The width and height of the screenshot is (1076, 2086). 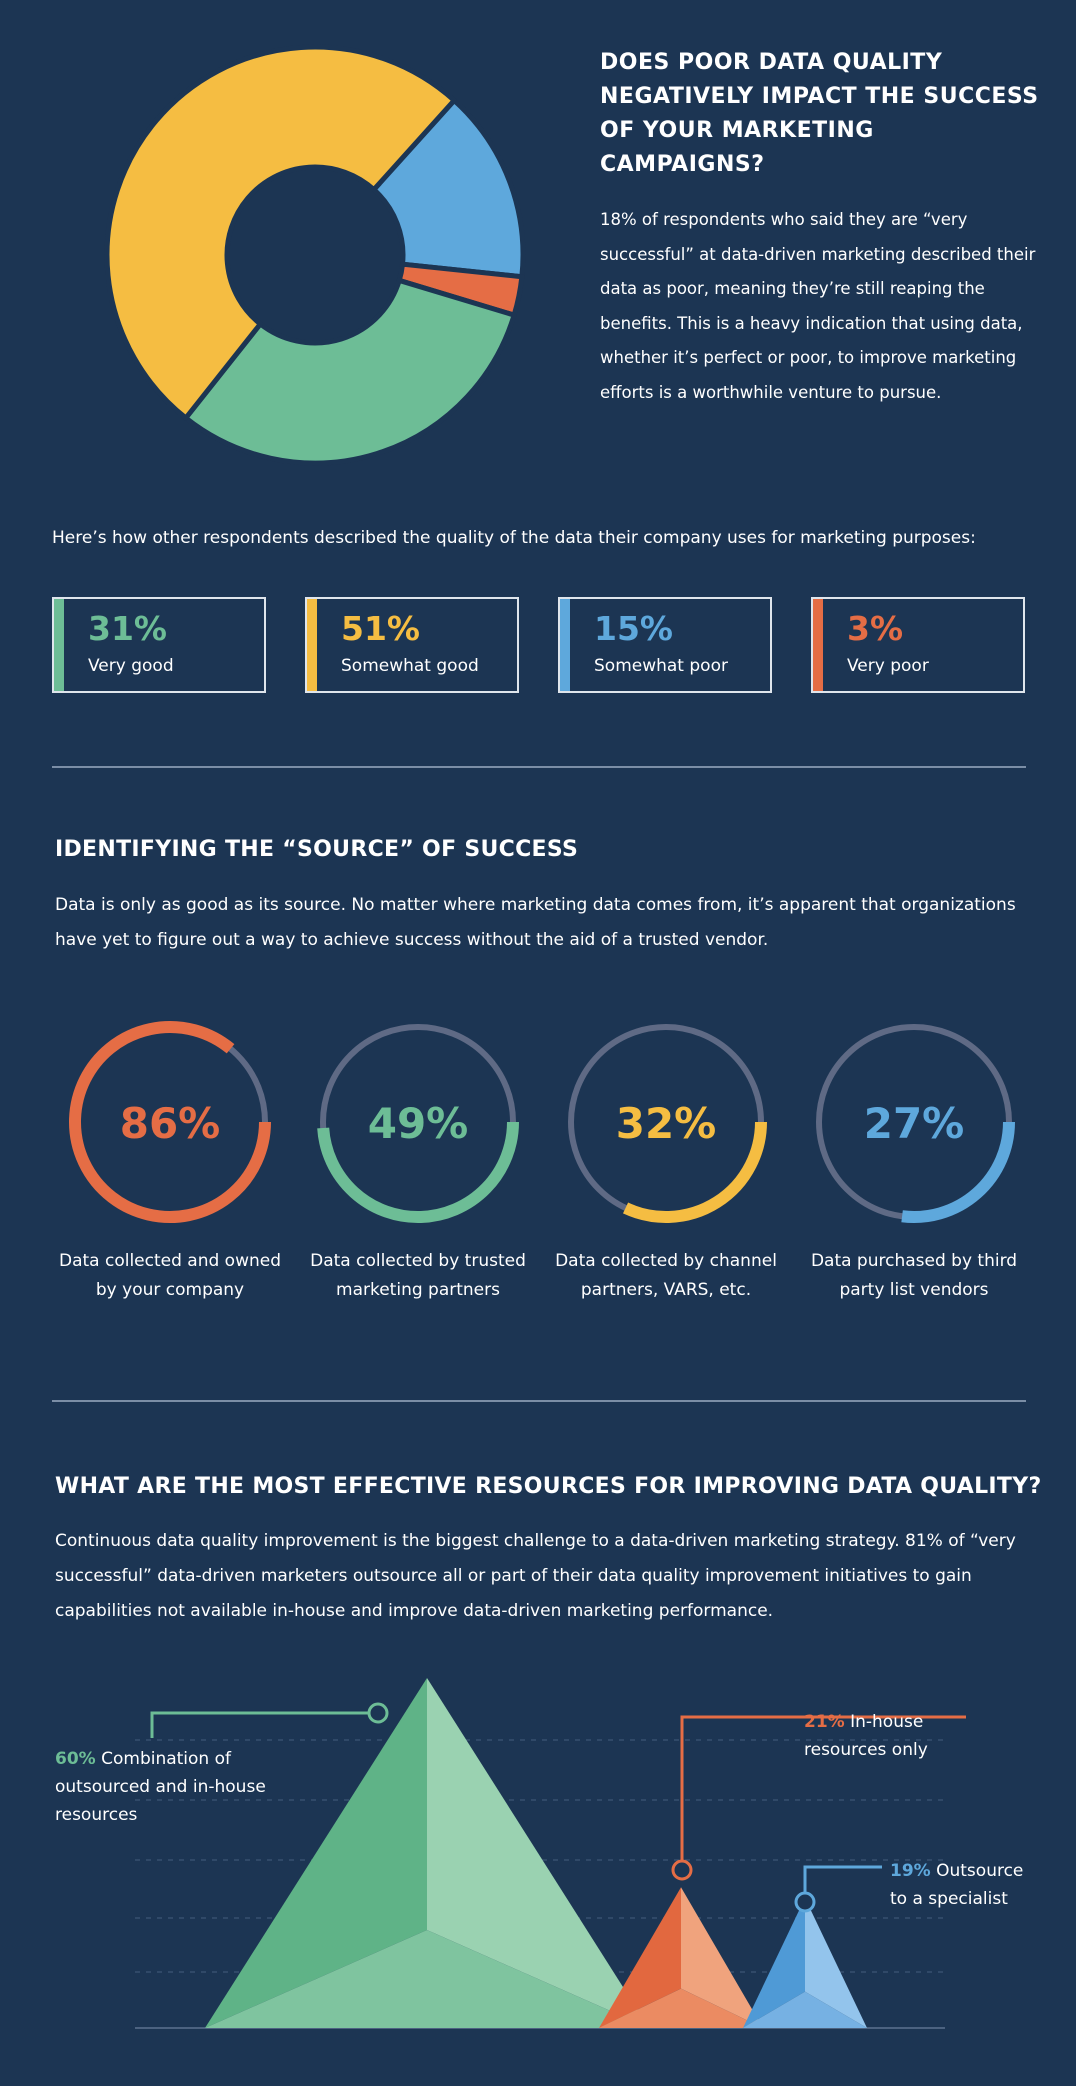 What do you see at coordinates (866, 1736) in the screenshot?
I see `callout-label: In-house resources only` at bounding box center [866, 1736].